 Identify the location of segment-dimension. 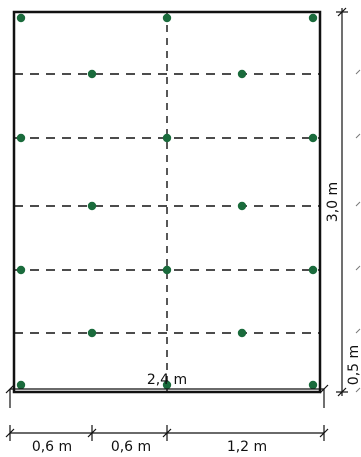
(167, 433).